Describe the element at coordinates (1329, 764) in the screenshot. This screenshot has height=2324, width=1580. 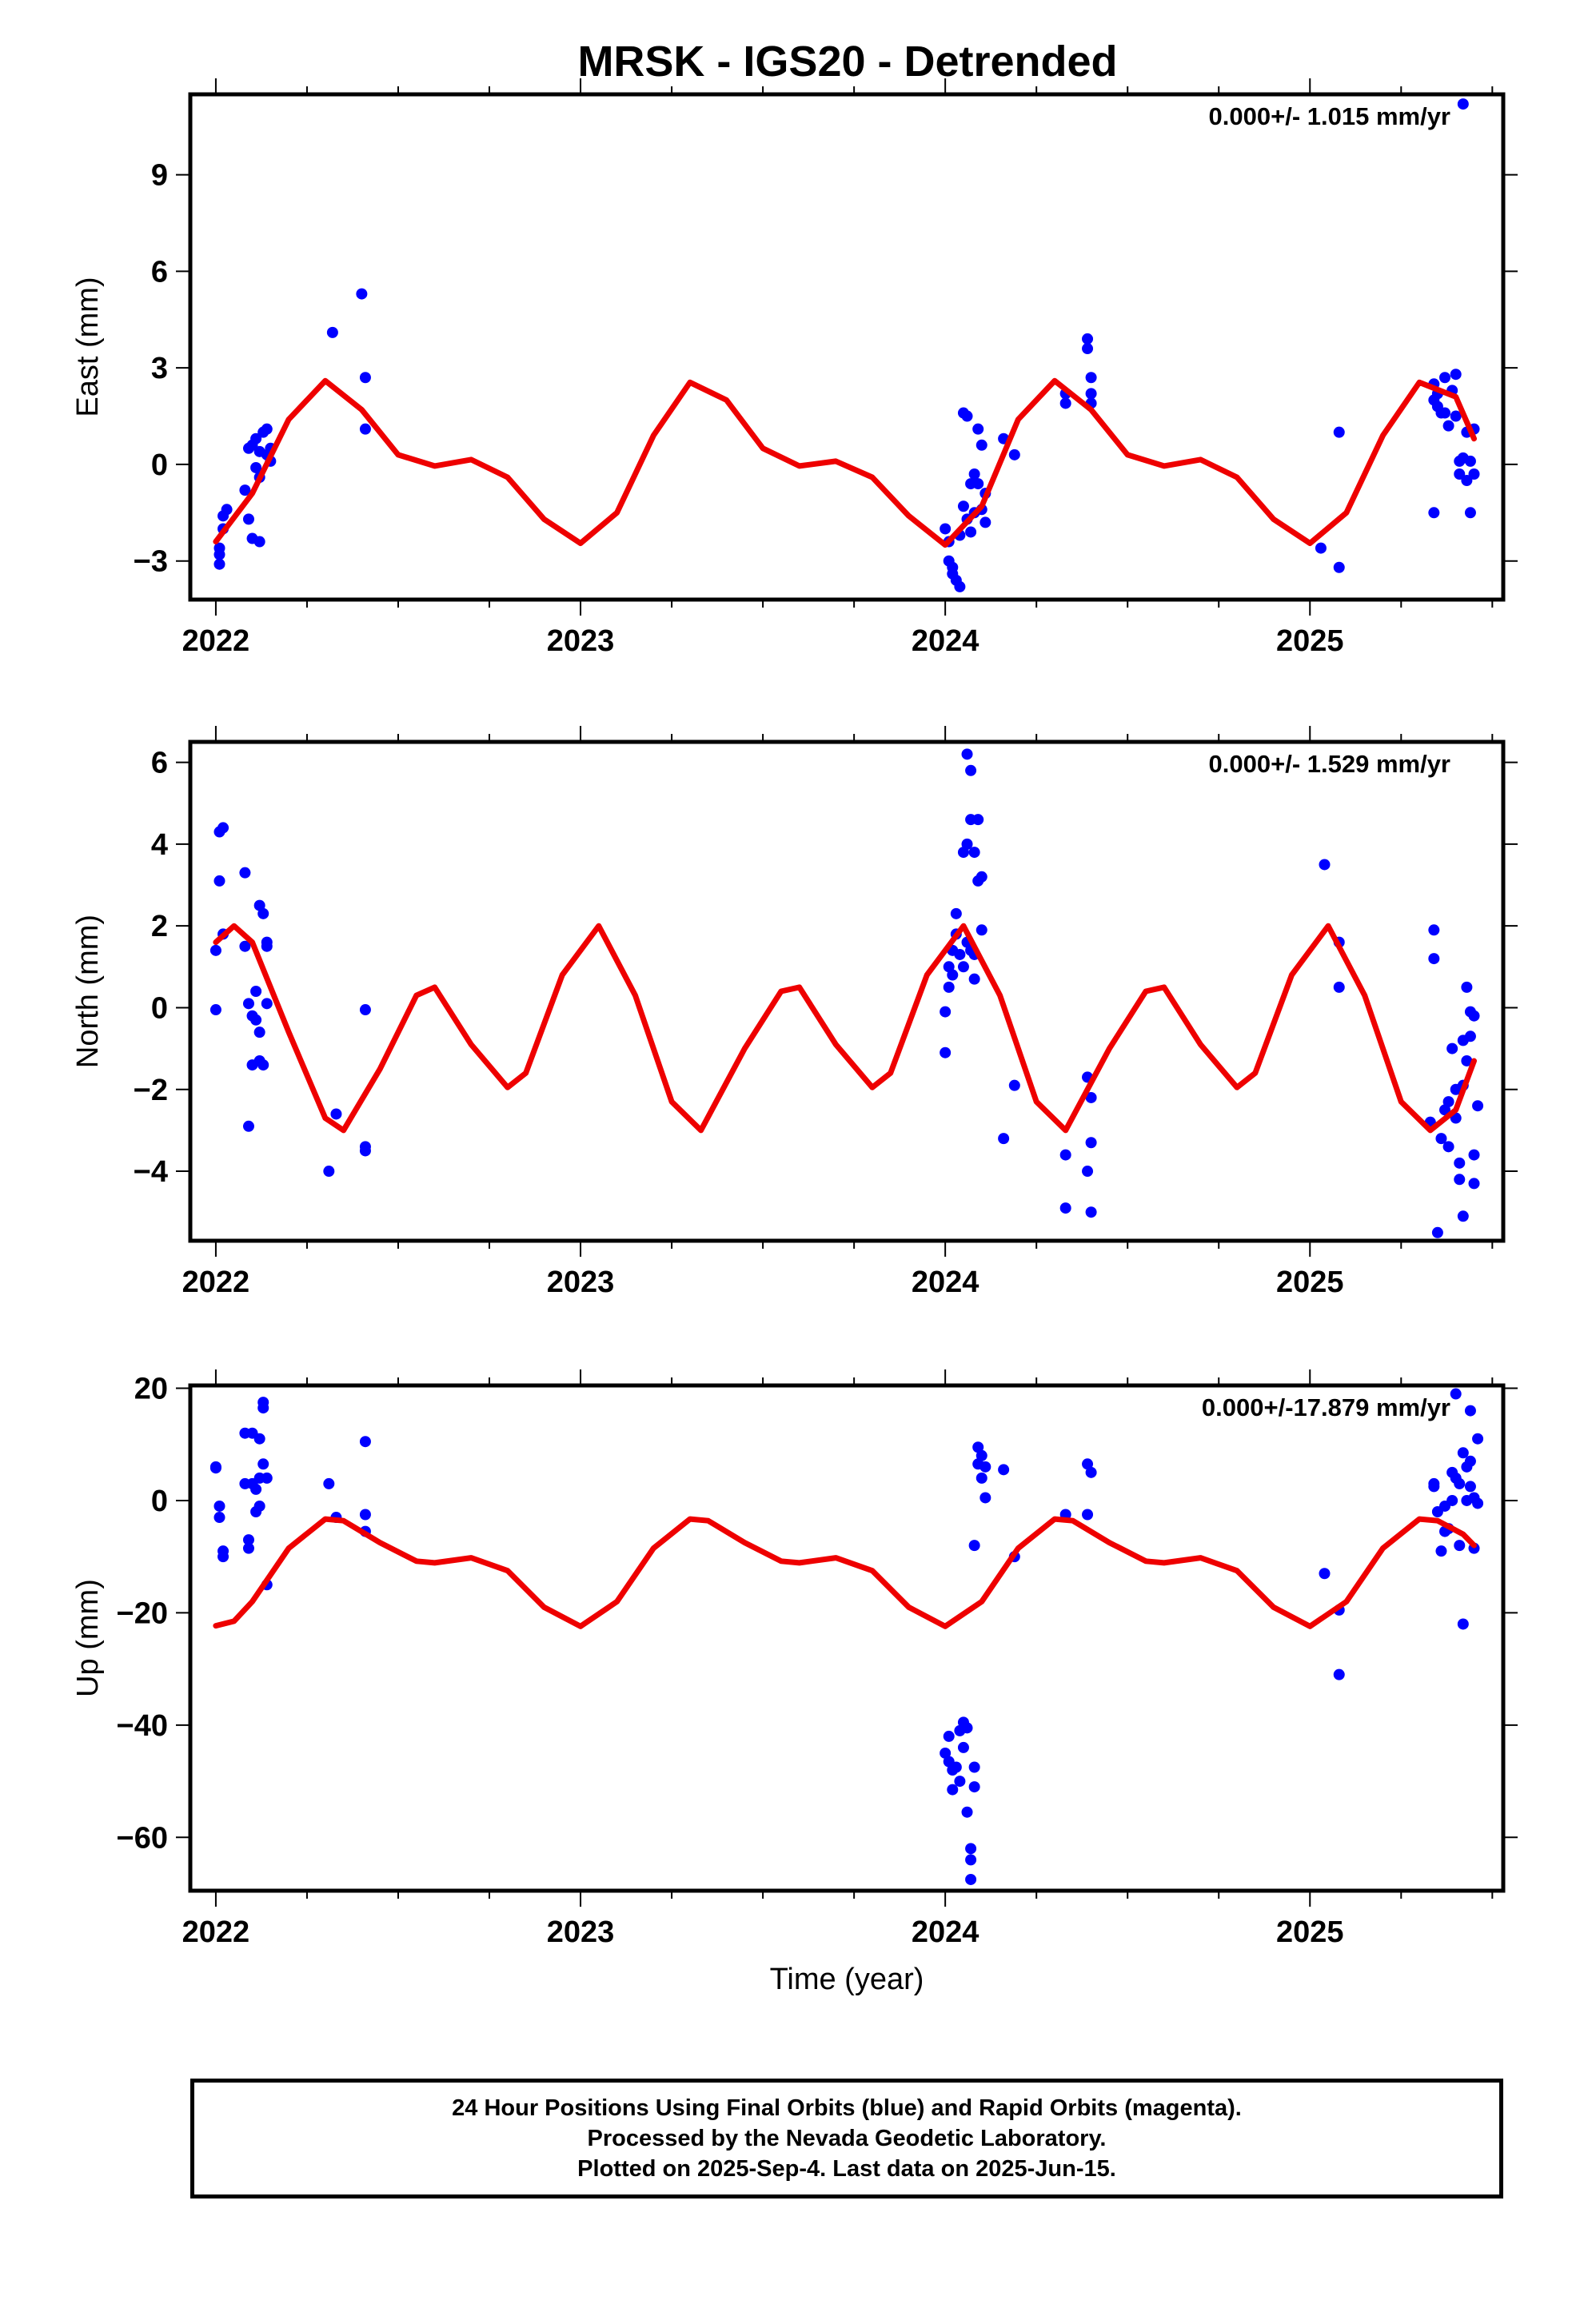
I see `rate-annotation: 0.000+/- 1.529 mm/yr` at that location.